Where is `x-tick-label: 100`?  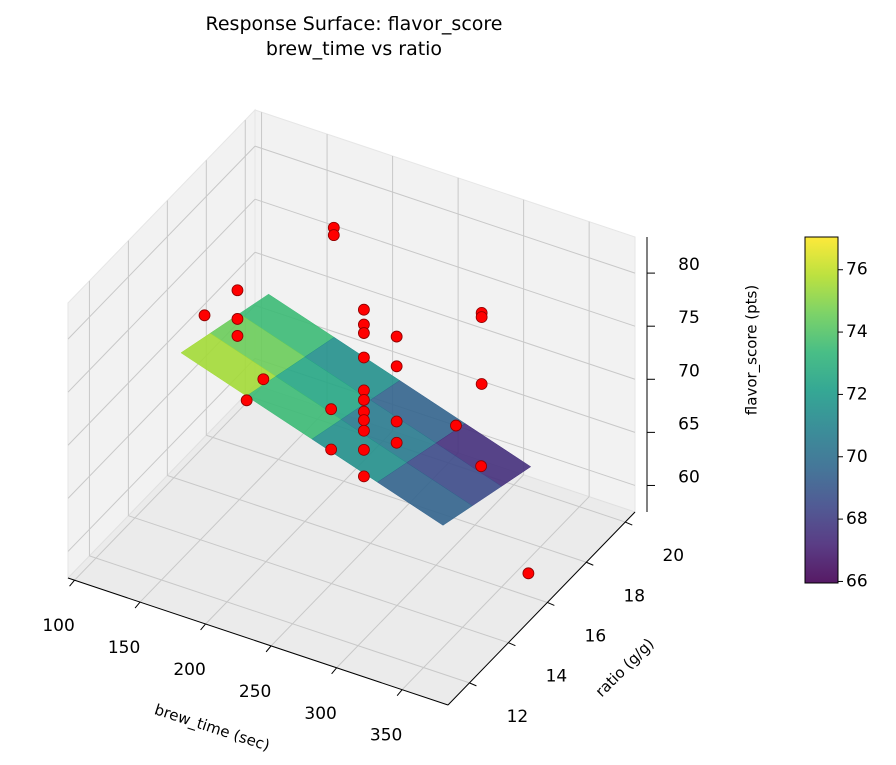 x-tick-label: 100 is located at coordinates (58, 626).